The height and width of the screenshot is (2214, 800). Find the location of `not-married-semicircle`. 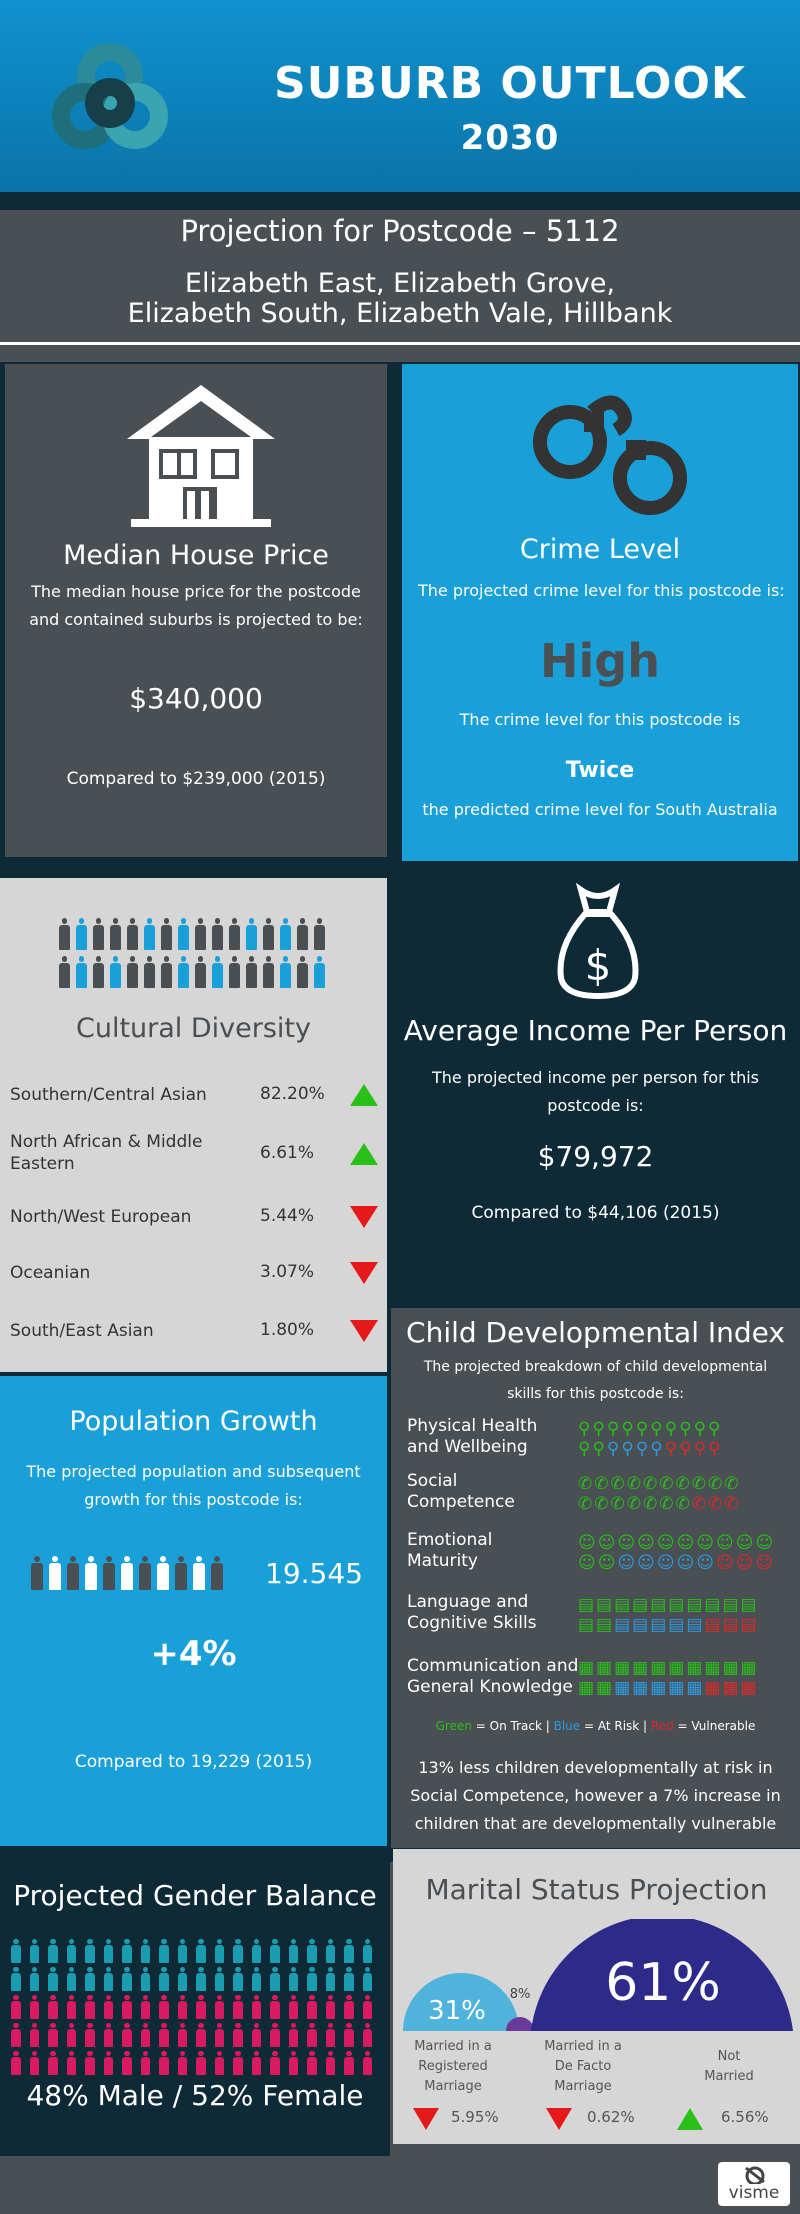

not-married-semicircle is located at coordinates (662, 1975).